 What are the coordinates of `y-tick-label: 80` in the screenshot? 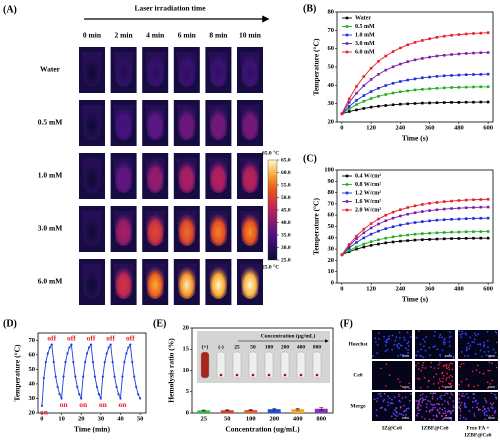 It's located at (331, 192).